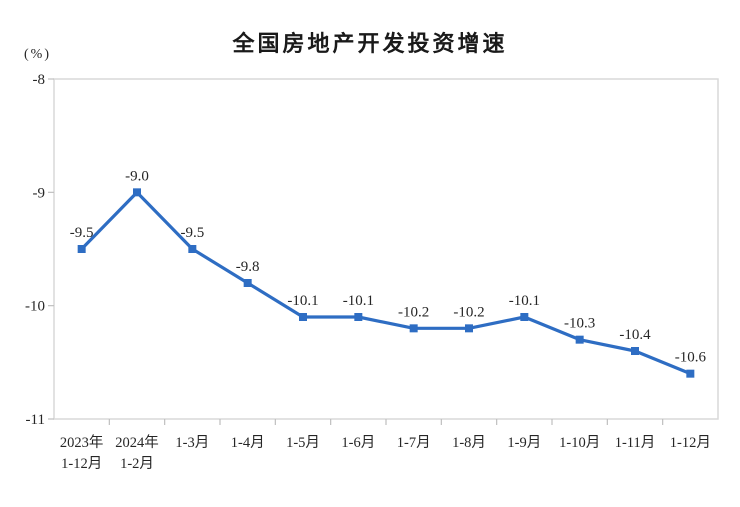 Image resolution: width=740 pixels, height=507 pixels. What do you see at coordinates (137, 453) in the screenshot?
I see `x-axis-category-label: 2024年 1-2月` at bounding box center [137, 453].